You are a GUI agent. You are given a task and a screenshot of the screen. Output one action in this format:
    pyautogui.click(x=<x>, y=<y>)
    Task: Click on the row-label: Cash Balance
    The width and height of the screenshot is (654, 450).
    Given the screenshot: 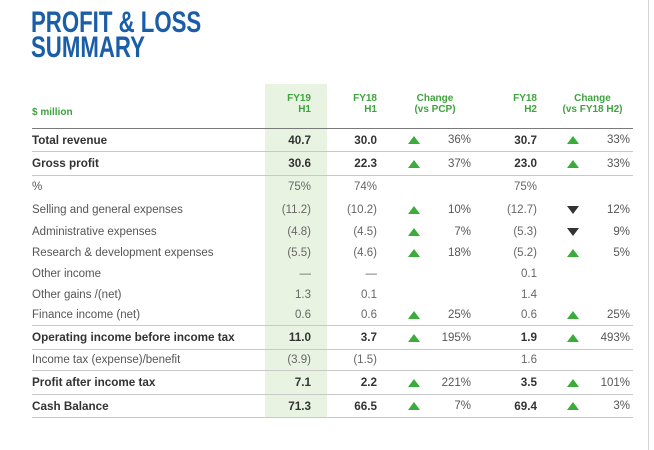 What is the action you would take?
    pyautogui.click(x=70, y=406)
    